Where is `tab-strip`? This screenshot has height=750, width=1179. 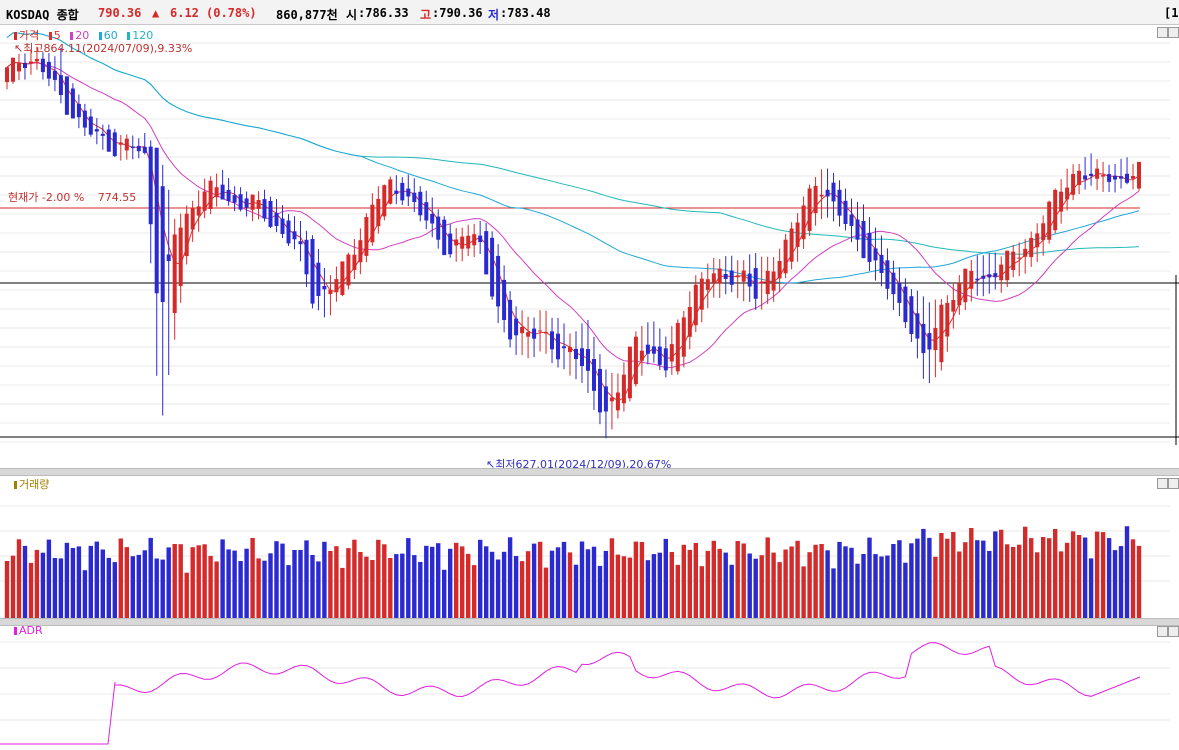
tab-strip is located at coordinates (869, 3).